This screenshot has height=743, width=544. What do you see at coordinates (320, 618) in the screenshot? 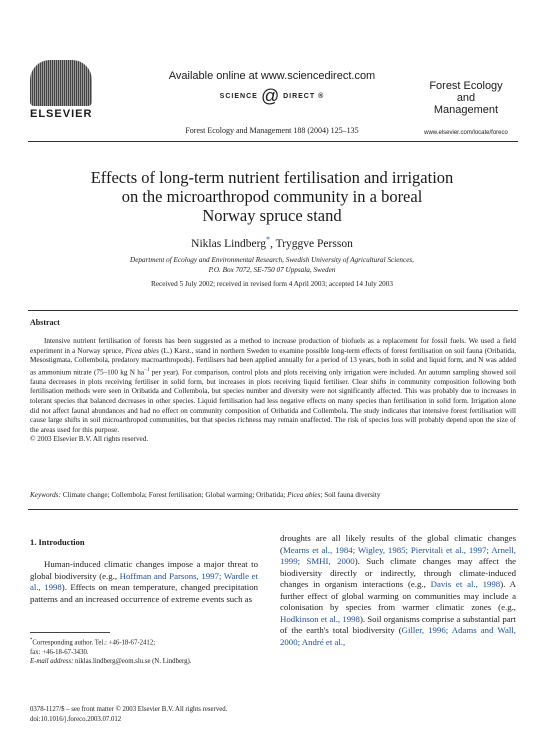
I see `citation-link: Hodkinson et al., 1998` at bounding box center [320, 618].